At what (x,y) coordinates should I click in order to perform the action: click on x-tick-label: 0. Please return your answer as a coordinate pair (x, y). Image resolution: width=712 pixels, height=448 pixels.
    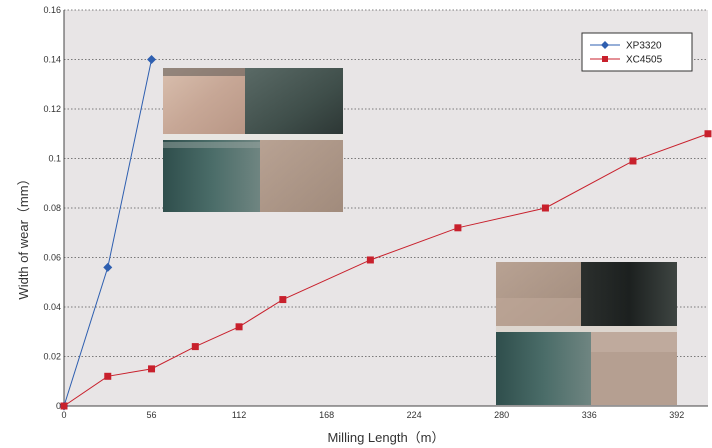
    Looking at the image, I should click on (63, 415).